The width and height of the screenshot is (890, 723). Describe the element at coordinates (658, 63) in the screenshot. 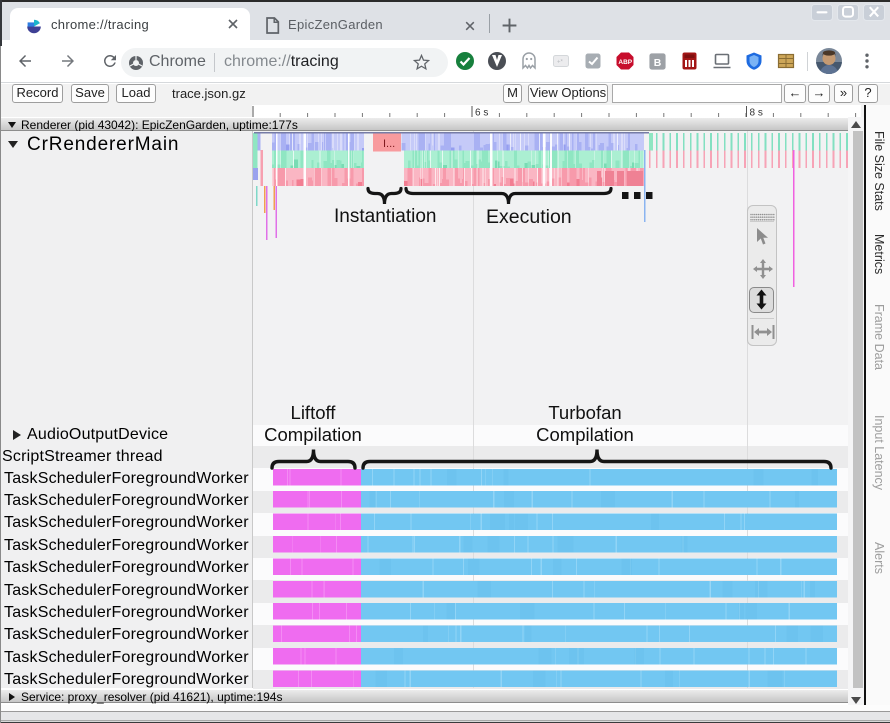

I see `svg-text: B` at that location.